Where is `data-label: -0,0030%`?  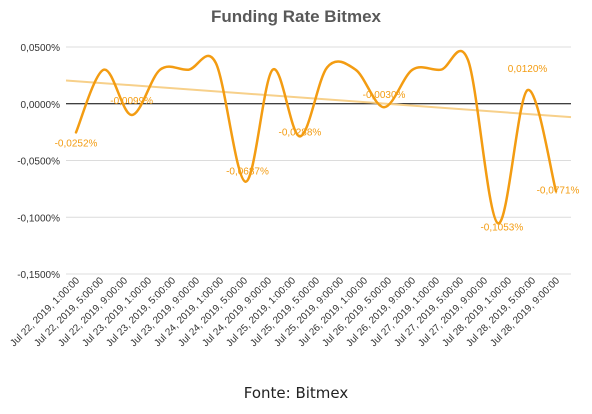
data-label: -0,0030% is located at coordinates (384, 95).